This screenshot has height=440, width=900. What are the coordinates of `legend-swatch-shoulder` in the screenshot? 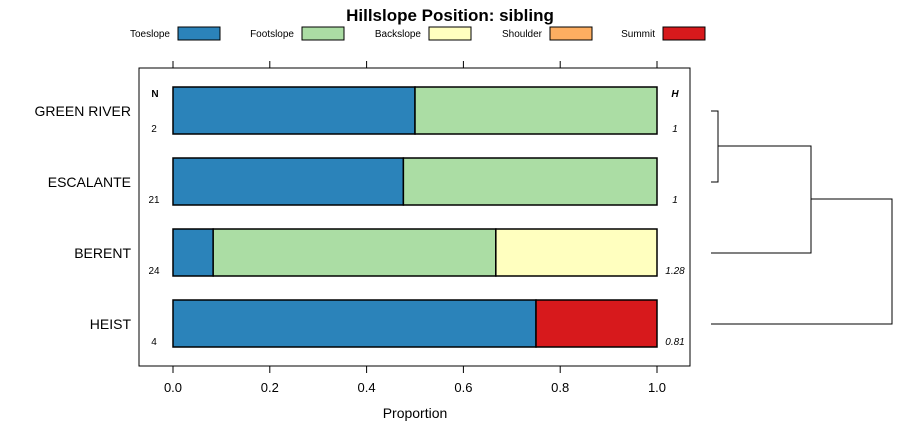 It's located at (571, 33).